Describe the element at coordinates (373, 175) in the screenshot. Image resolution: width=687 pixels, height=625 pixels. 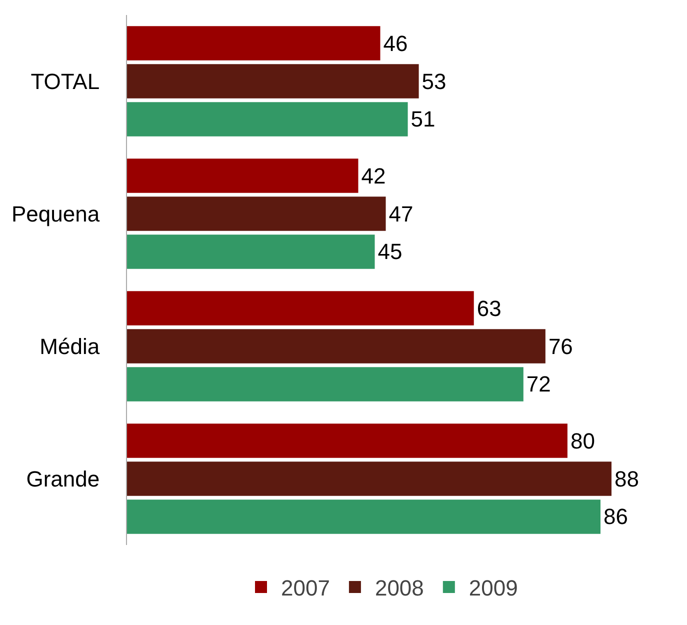
I see `data-label: 42` at that location.